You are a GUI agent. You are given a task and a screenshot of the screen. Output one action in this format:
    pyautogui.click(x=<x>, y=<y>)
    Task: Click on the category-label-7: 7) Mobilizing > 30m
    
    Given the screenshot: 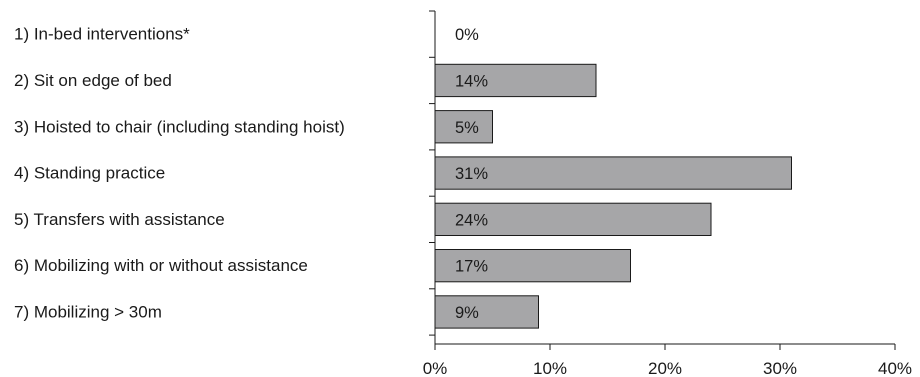 What is the action you would take?
    pyautogui.click(x=88, y=311)
    